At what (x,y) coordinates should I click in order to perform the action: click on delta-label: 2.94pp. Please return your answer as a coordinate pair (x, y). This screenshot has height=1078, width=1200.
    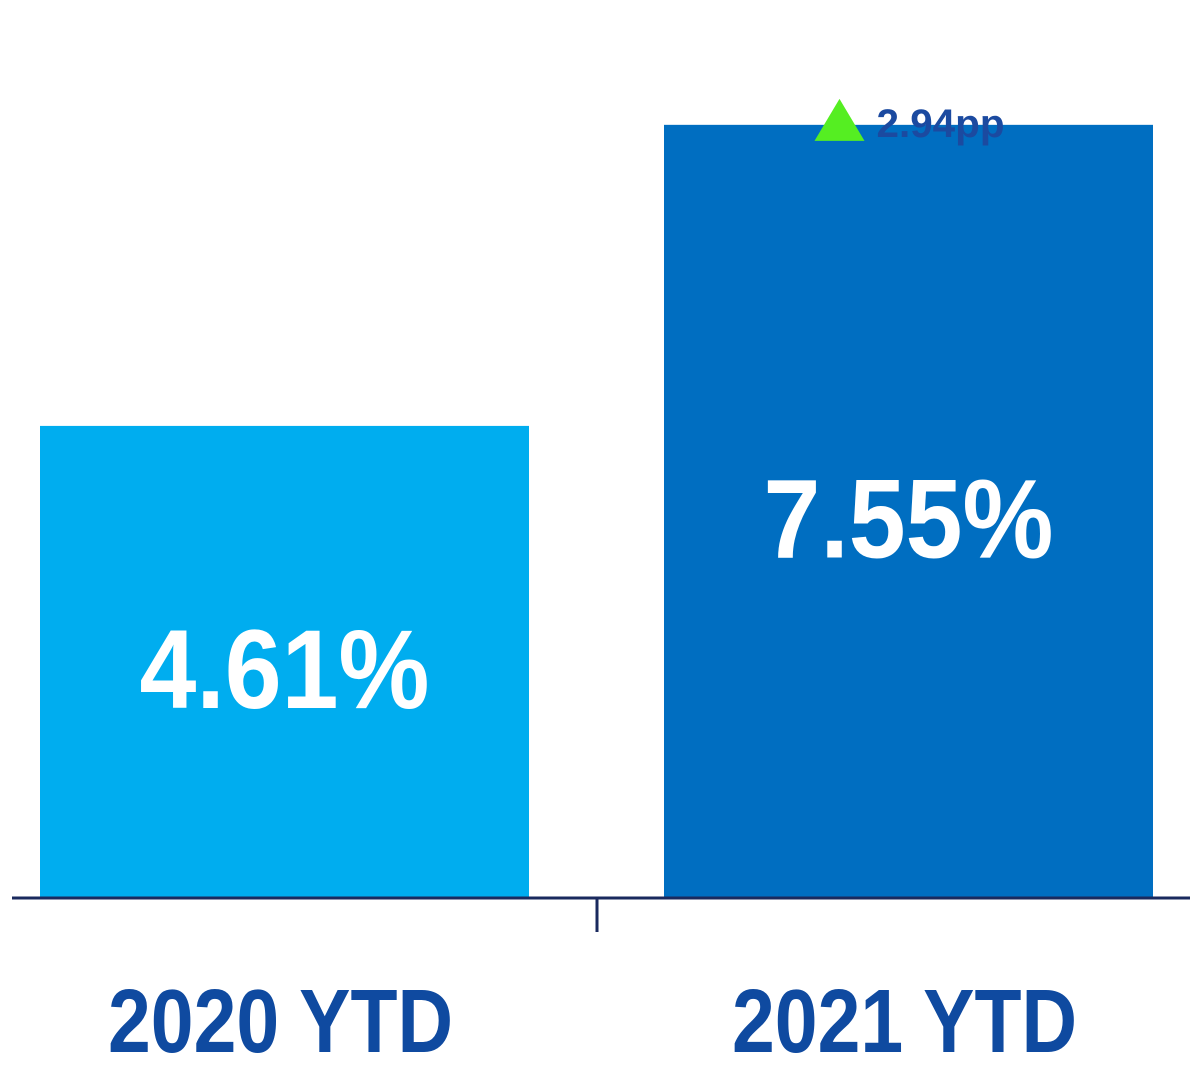
    Looking at the image, I should click on (941, 124).